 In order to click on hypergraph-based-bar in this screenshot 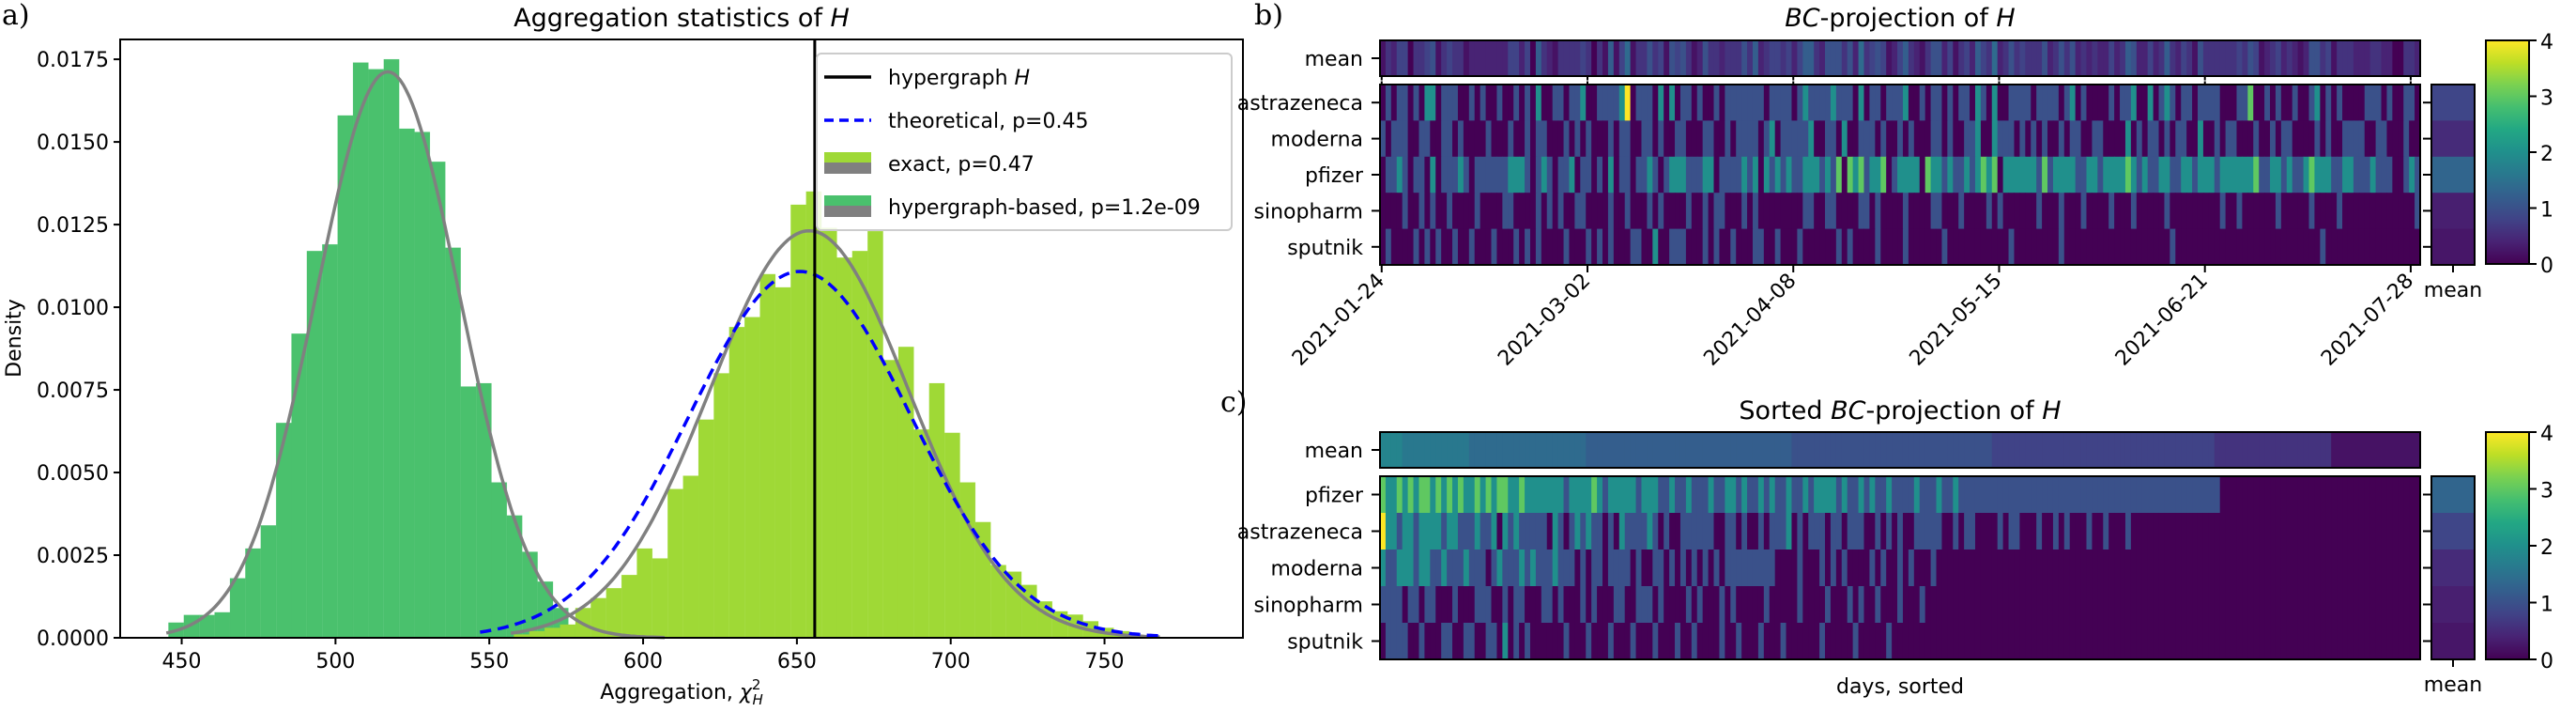, I will do `click(530, 595)`.